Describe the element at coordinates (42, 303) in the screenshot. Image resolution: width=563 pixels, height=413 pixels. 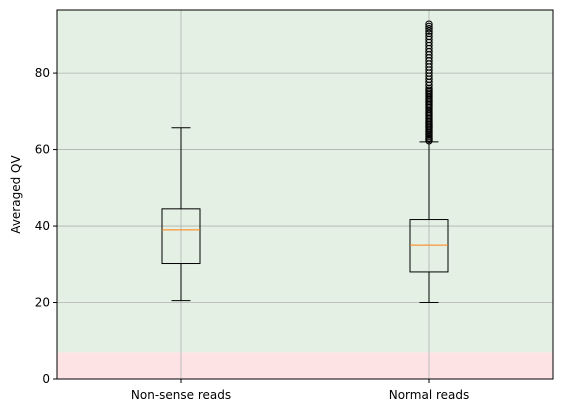
I see `y-tick-label: 20` at that location.